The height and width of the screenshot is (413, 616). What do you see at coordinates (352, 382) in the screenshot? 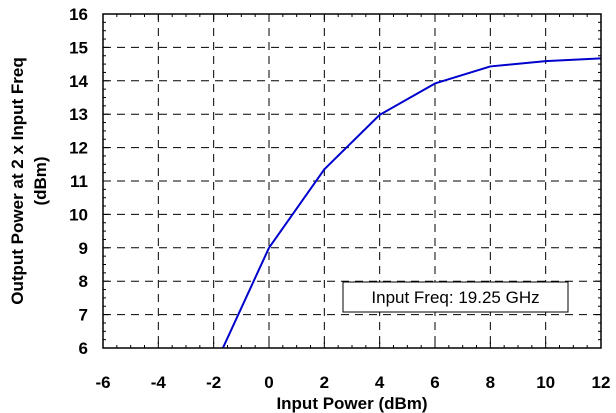
I see `x-tick-labels: -6 -4 -2 0 2 4 6 8 10 12` at bounding box center [352, 382].